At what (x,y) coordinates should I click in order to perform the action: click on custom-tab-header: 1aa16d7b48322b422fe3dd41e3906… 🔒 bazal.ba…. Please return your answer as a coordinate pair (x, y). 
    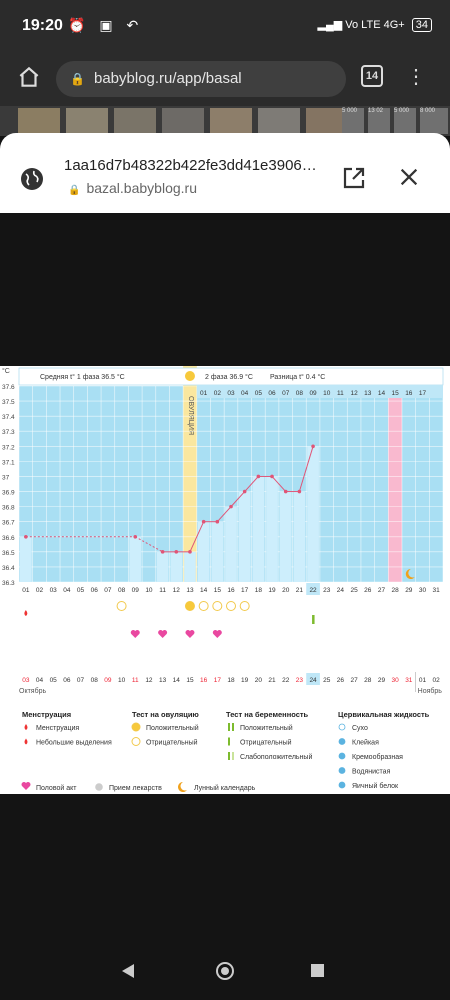
    Looking at the image, I should click on (225, 173).